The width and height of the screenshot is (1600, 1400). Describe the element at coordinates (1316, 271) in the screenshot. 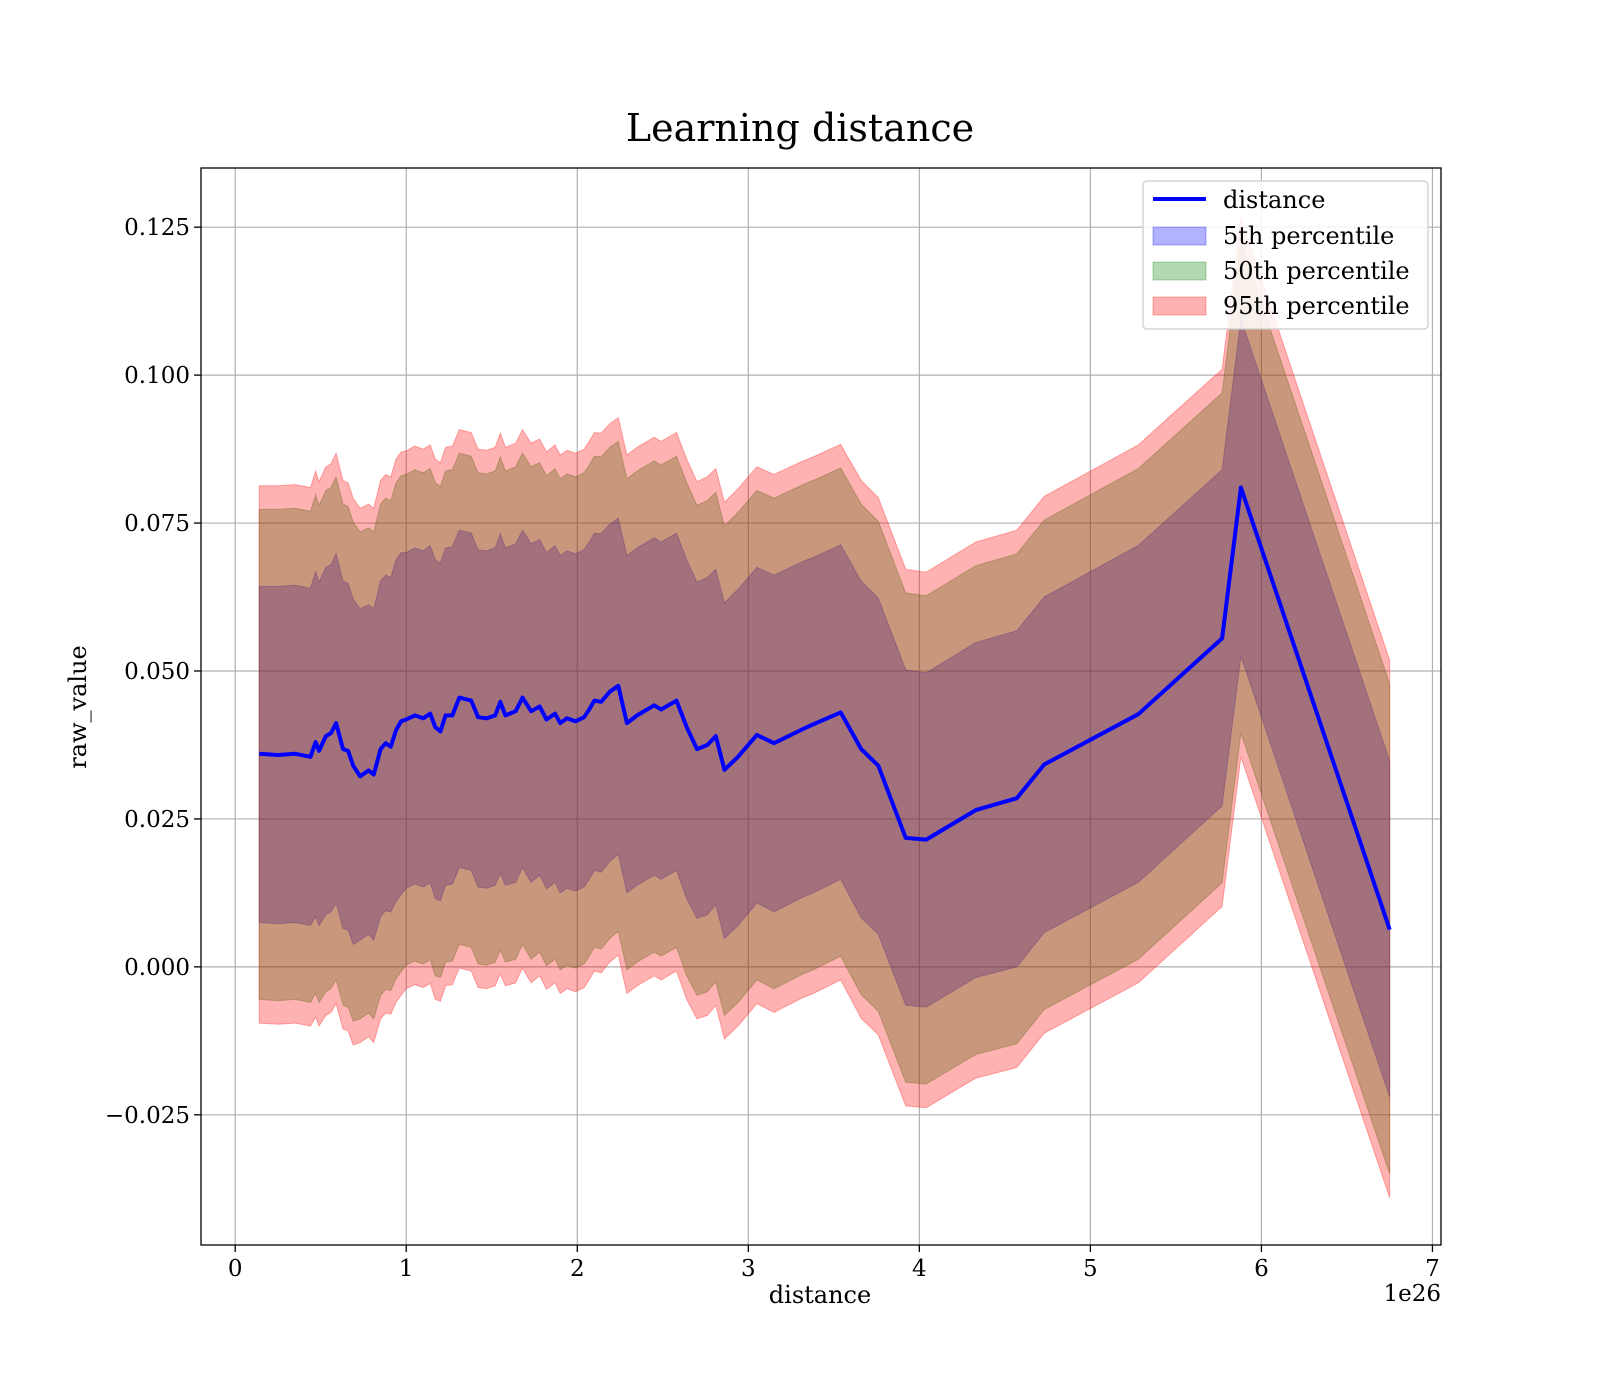

I see `legend-label-50th-percentile: 50th percentile` at that location.